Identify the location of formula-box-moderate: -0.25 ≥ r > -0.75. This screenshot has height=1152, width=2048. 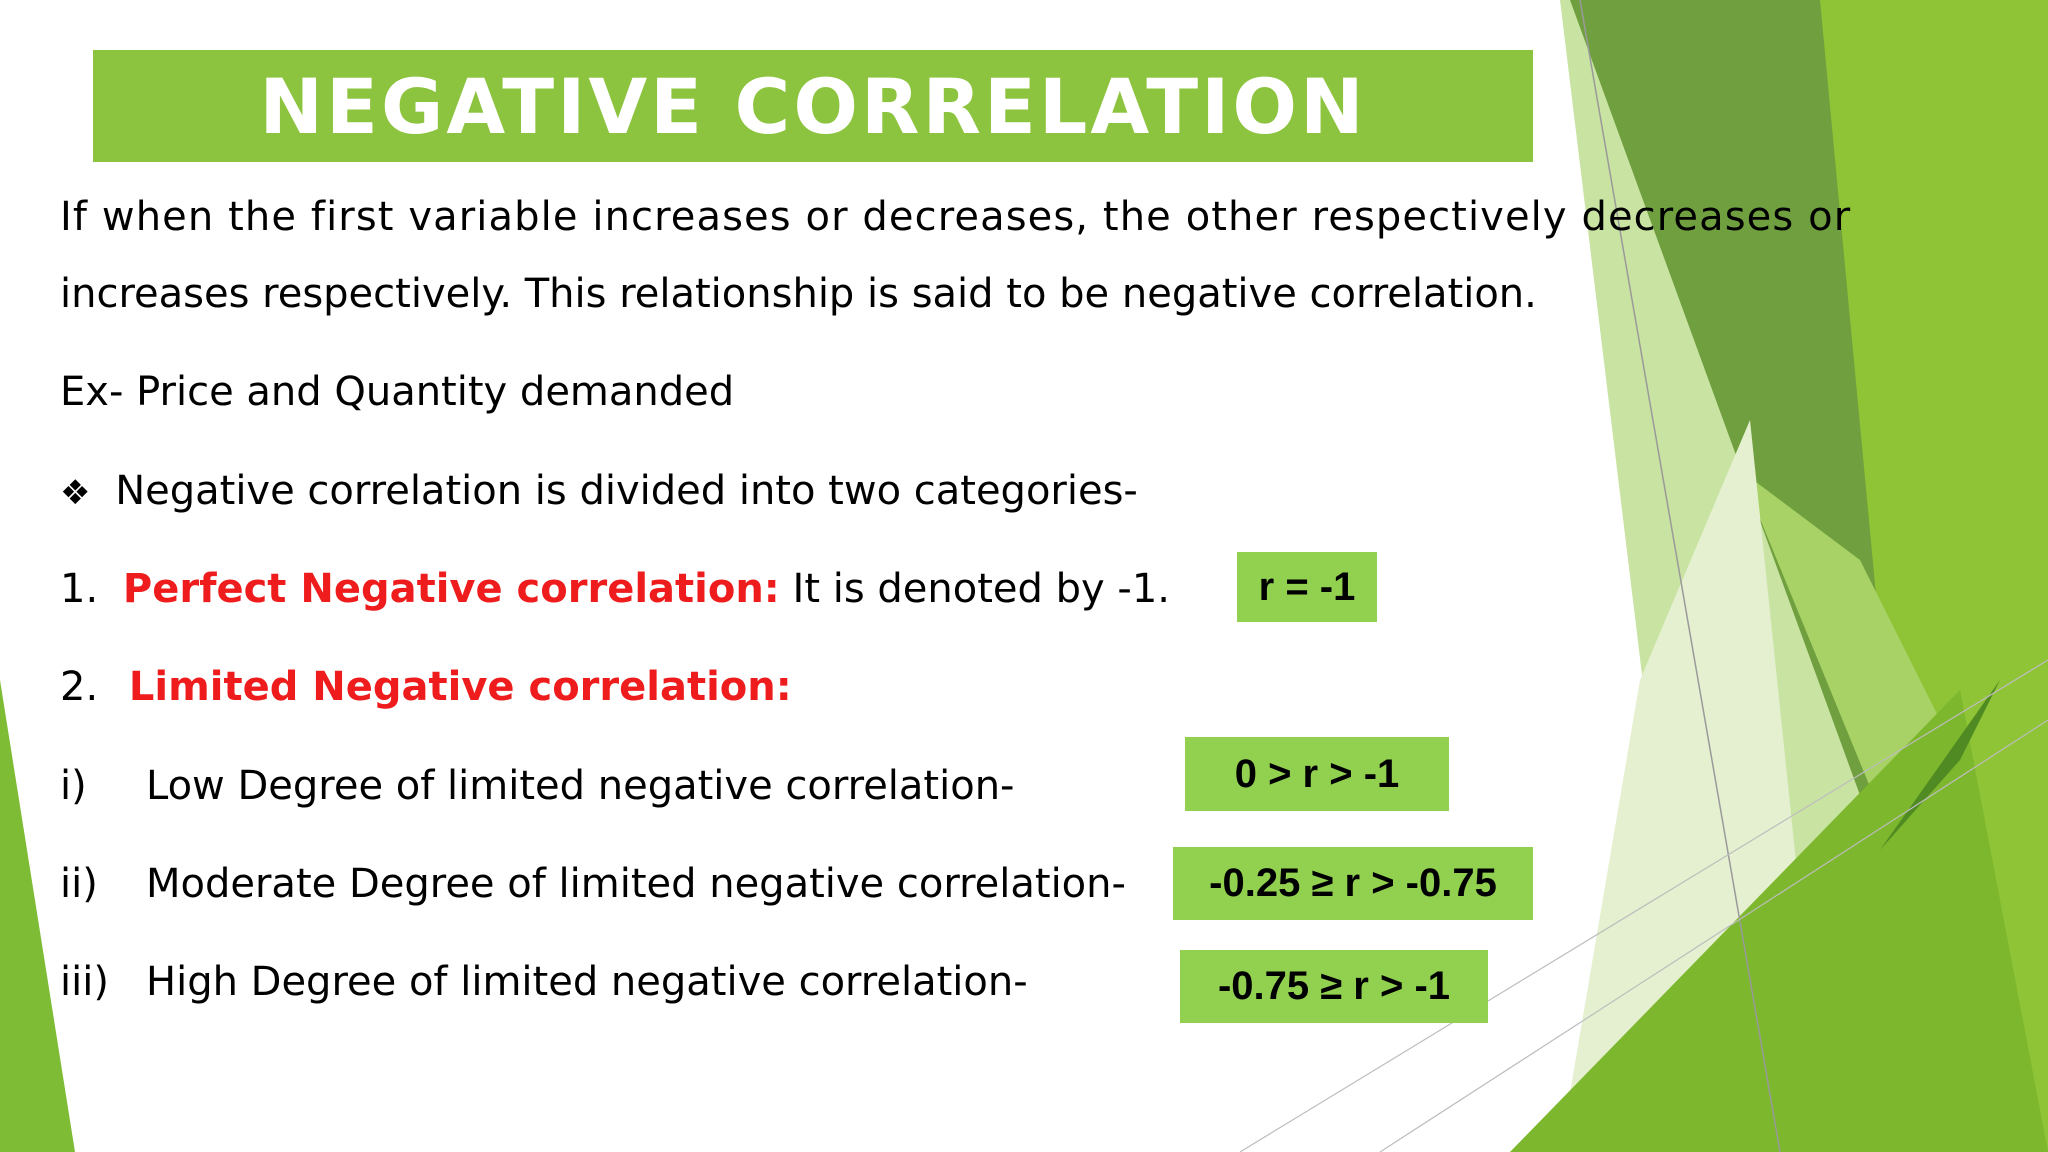
(1353, 883).